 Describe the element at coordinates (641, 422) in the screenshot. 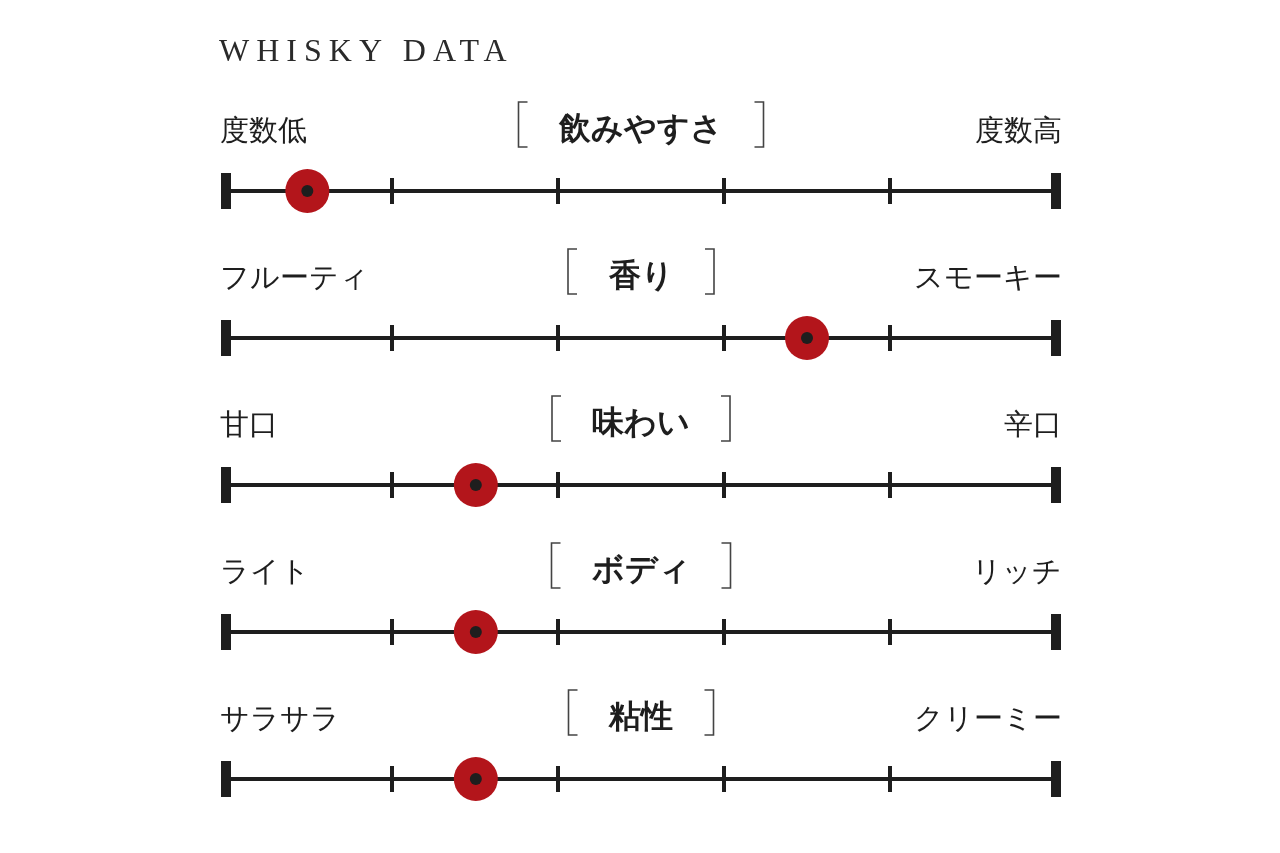

I see `y-tick-label: 味わい` at that location.